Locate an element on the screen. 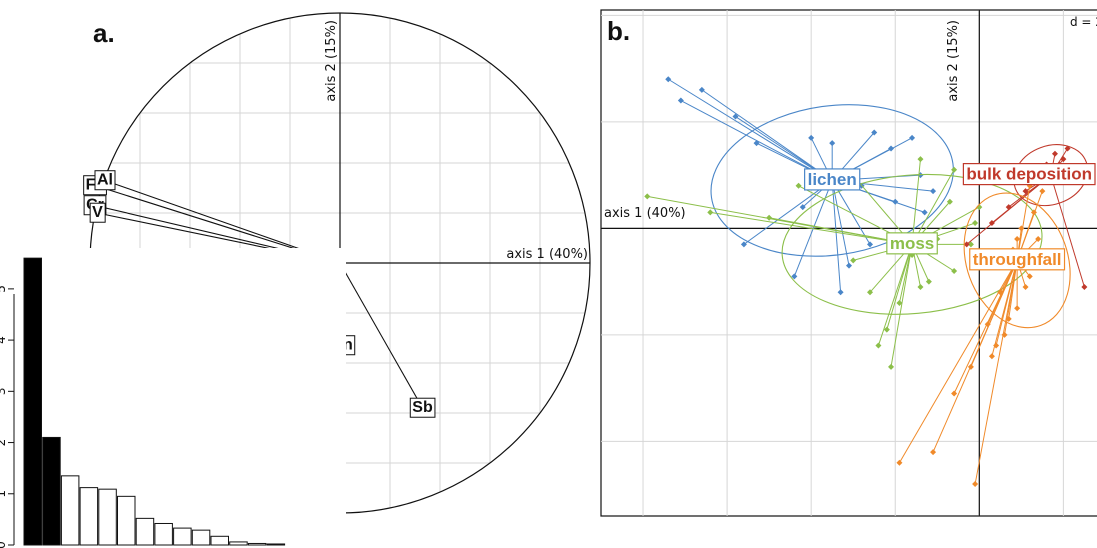 The height and width of the screenshot is (548, 1097). group-bulk-deposition is located at coordinates (1026, 217).